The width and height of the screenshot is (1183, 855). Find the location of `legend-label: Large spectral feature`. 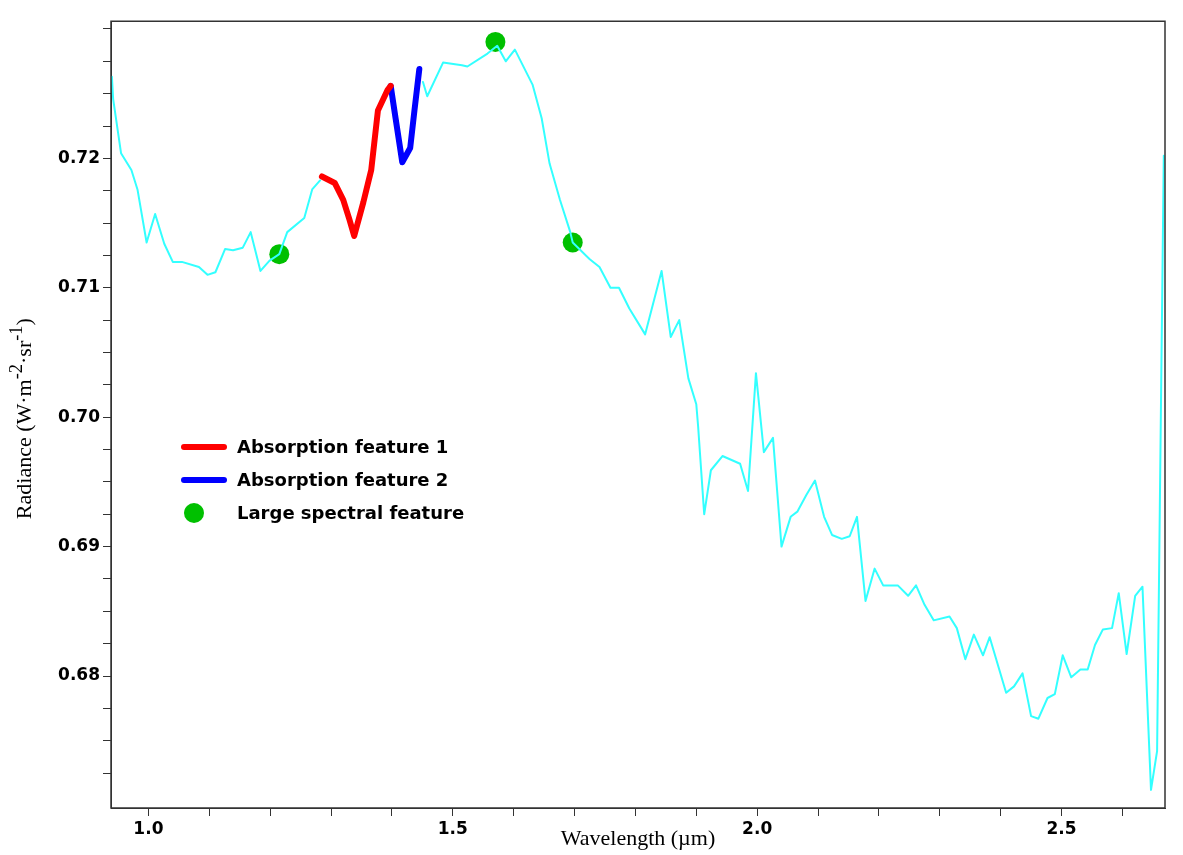

legend-label: Large spectral feature is located at coordinates (351, 513).